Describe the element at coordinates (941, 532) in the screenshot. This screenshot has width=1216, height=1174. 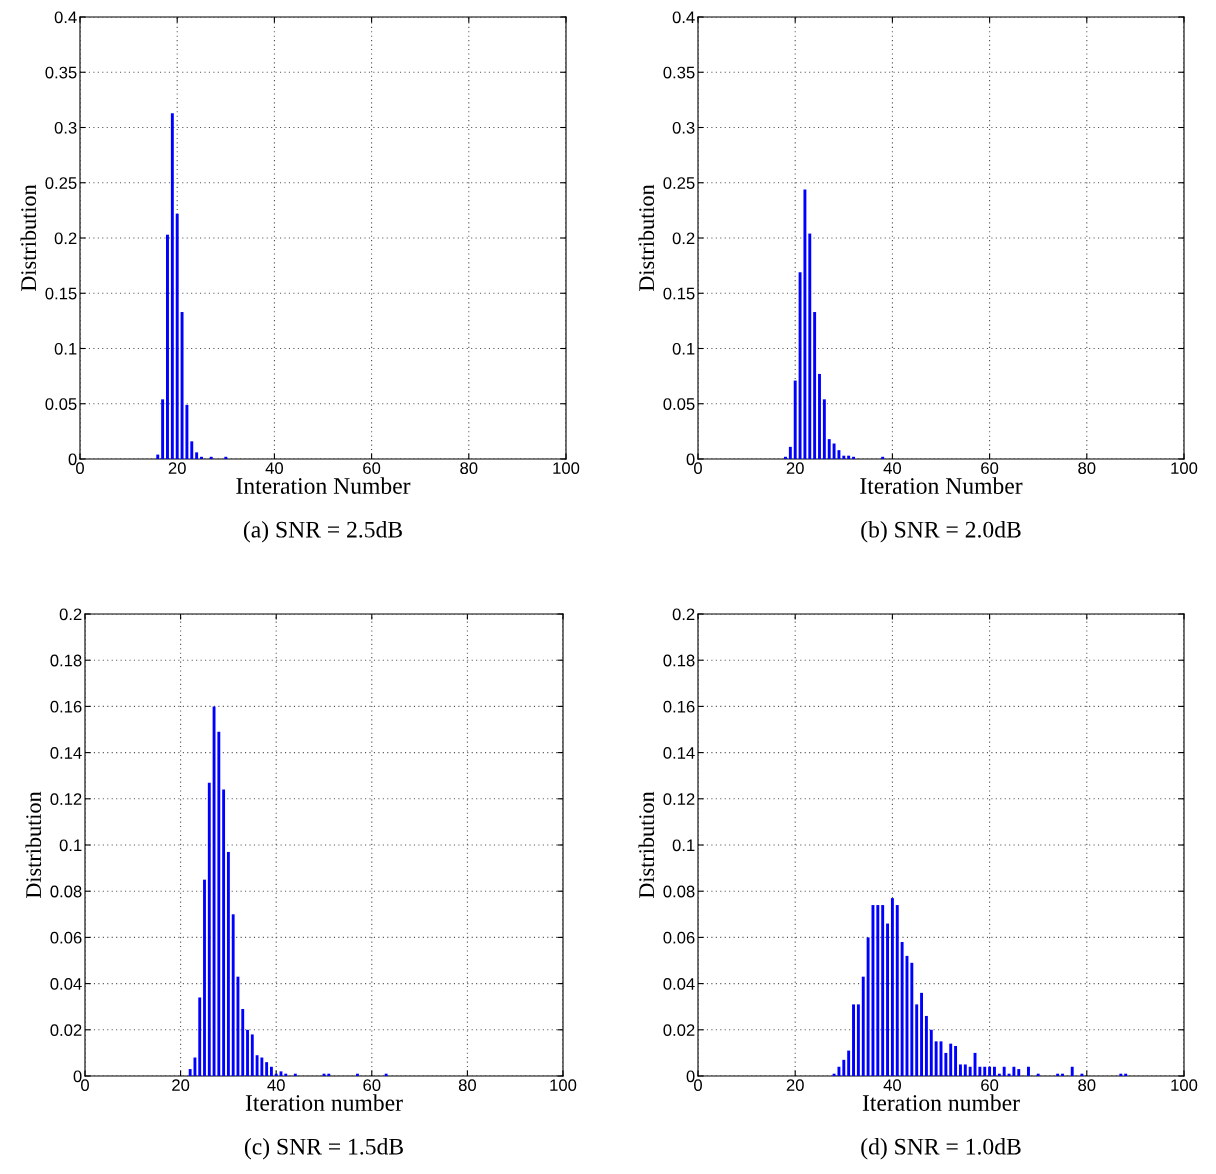
I see `text: (b) SNR = 2.0dB` at that location.